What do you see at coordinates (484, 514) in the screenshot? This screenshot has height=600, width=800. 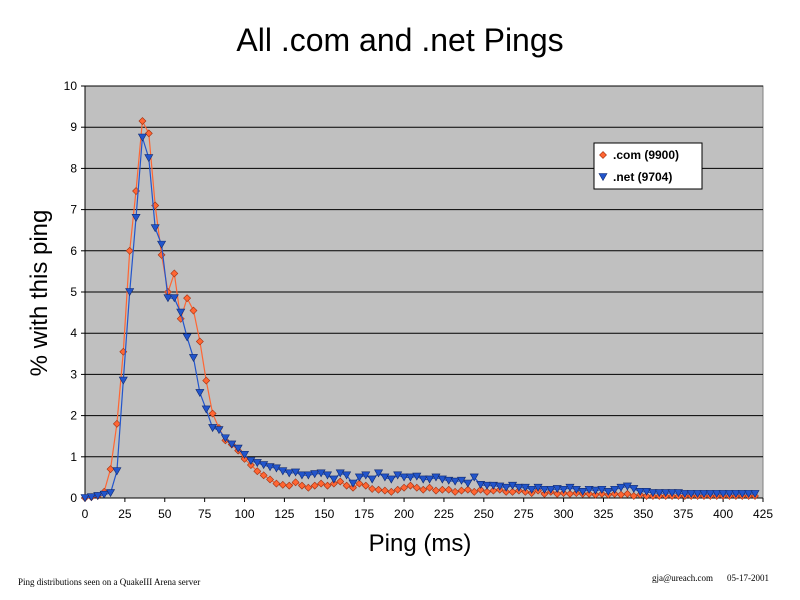 I see `x-tick-label: 250` at bounding box center [484, 514].